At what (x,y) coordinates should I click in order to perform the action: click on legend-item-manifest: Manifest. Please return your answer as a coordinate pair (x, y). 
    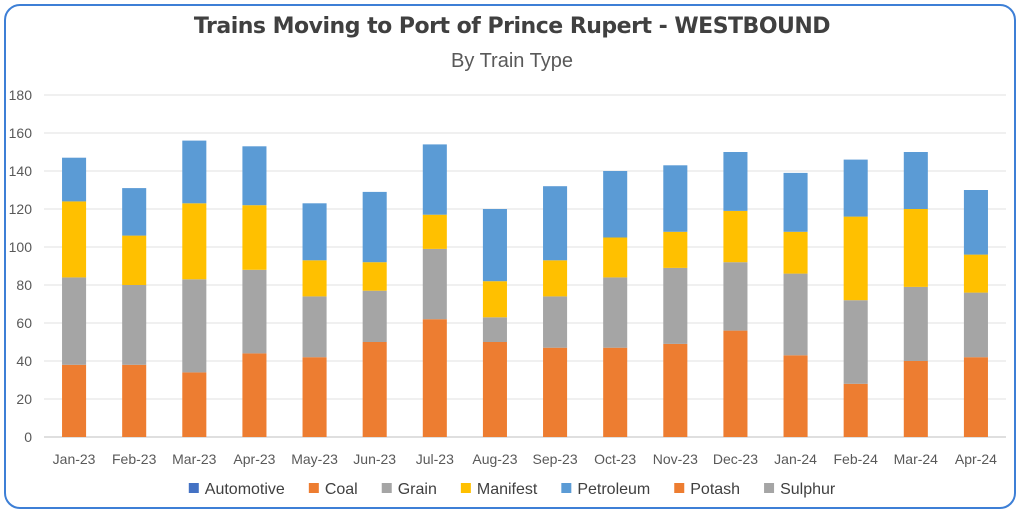
    Looking at the image, I should click on (499, 489).